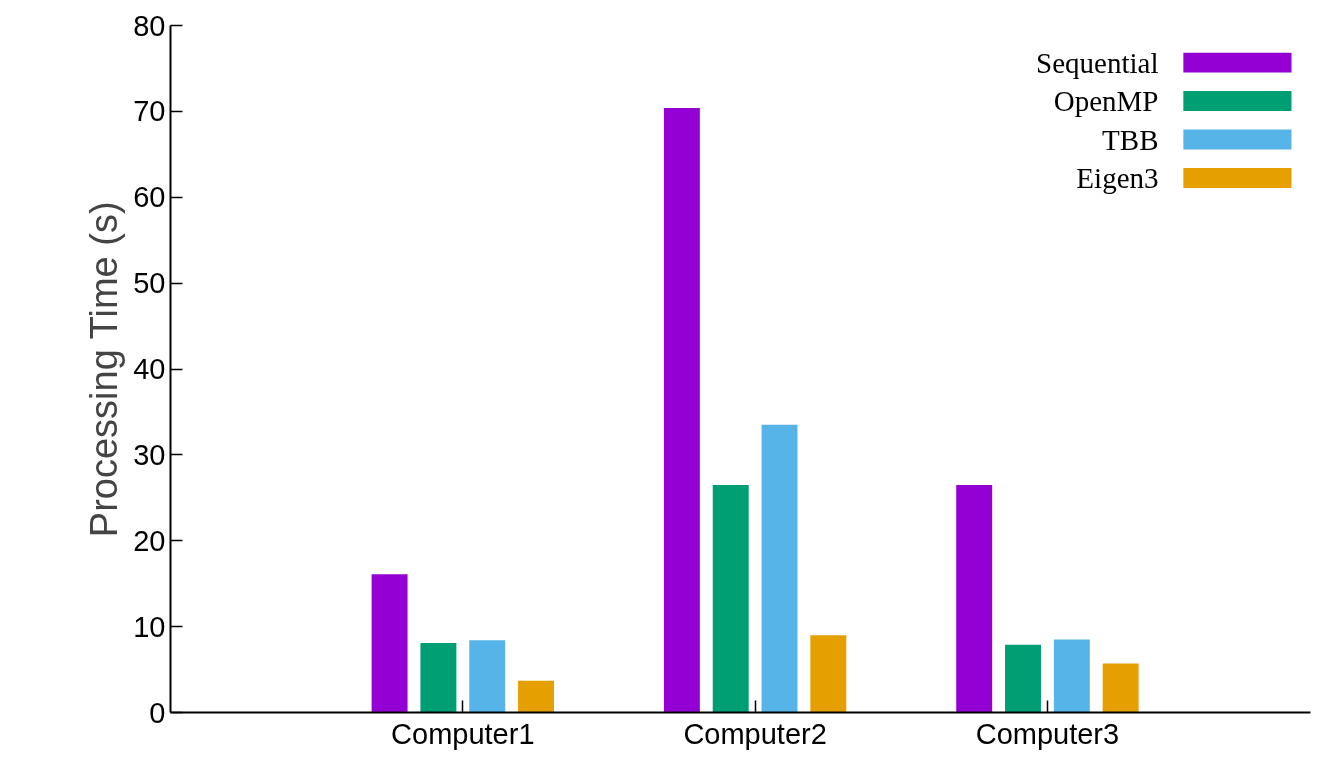 Image resolution: width=1330 pixels, height=772 pixels. What do you see at coordinates (1130, 139) in the screenshot?
I see `legend-label: TBB` at bounding box center [1130, 139].